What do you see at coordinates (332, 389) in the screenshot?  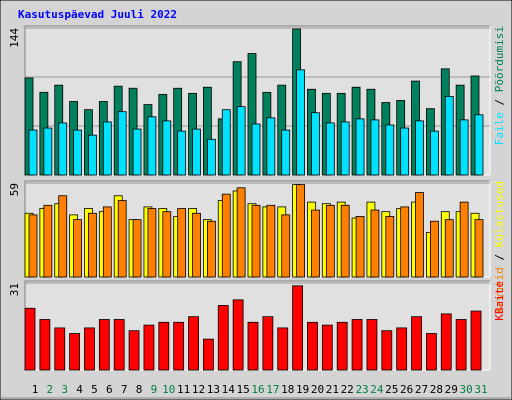 I see `x-tick-label: 21` at bounding box center [332, 389].